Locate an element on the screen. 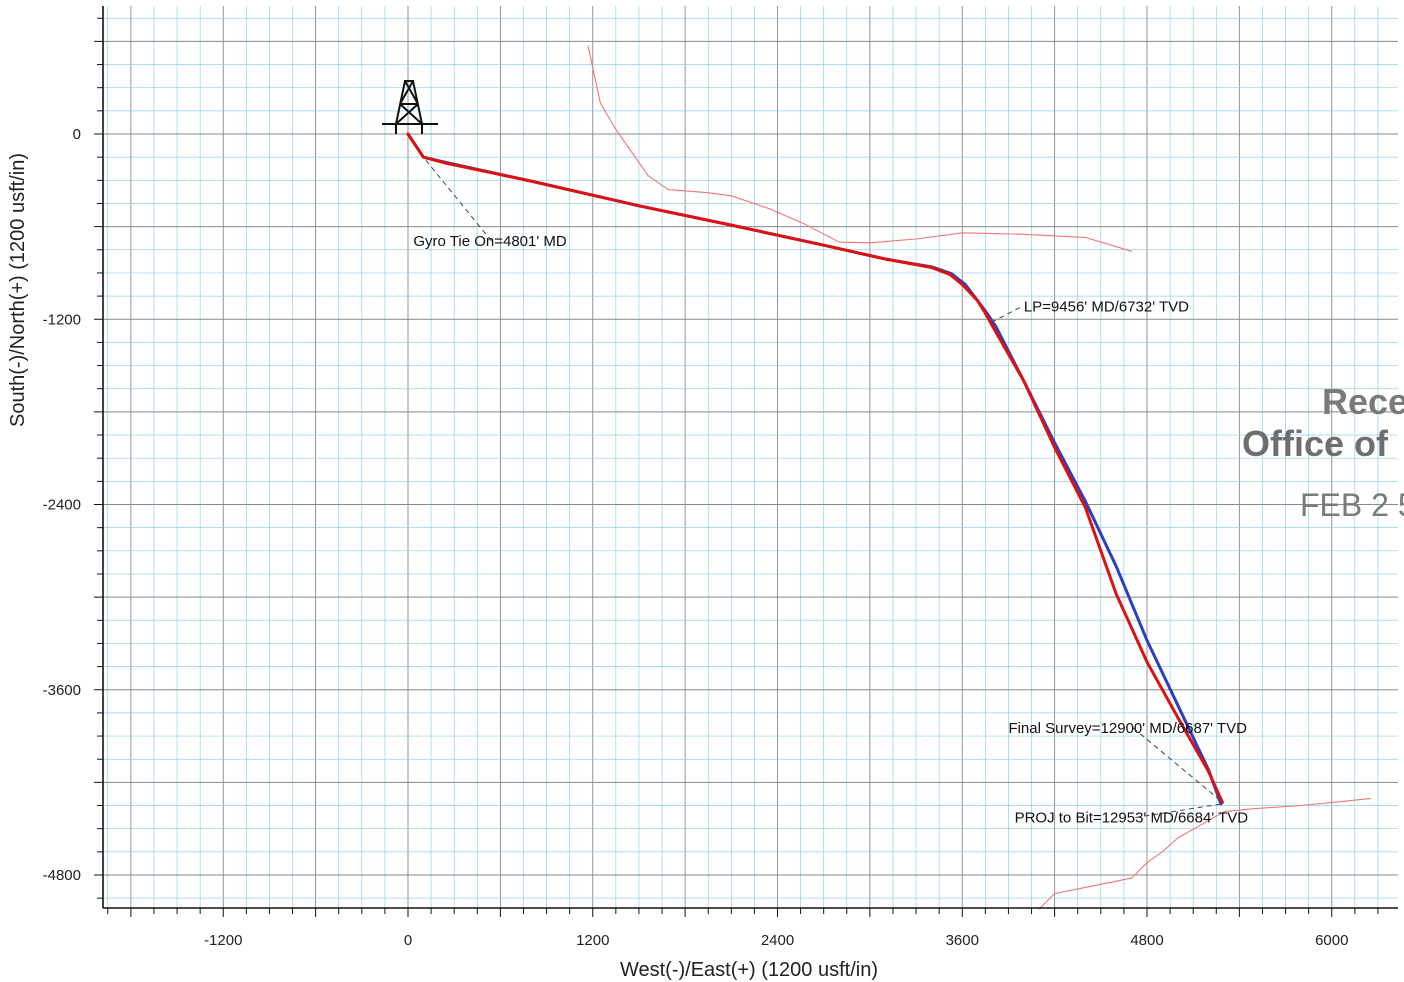 This screenshot has height=982, width=1404. x-tick-label: 6000 is located at coordinates (1331, 940).